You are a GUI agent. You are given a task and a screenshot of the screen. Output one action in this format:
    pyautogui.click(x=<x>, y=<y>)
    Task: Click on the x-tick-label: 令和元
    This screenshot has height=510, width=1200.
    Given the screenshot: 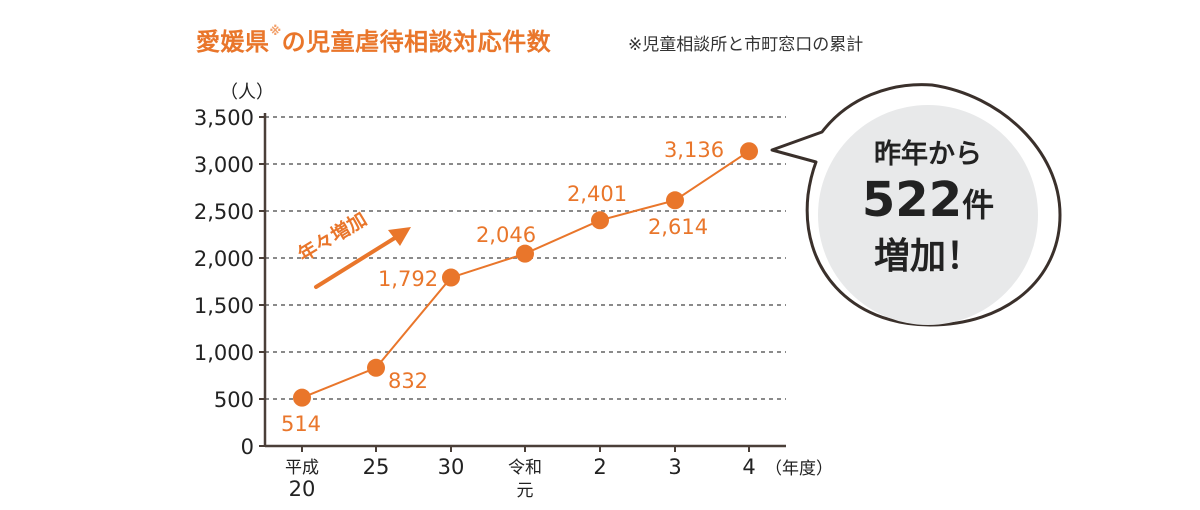 What is the action you would take?
    pyautogui.click(x=525, y=479)
    